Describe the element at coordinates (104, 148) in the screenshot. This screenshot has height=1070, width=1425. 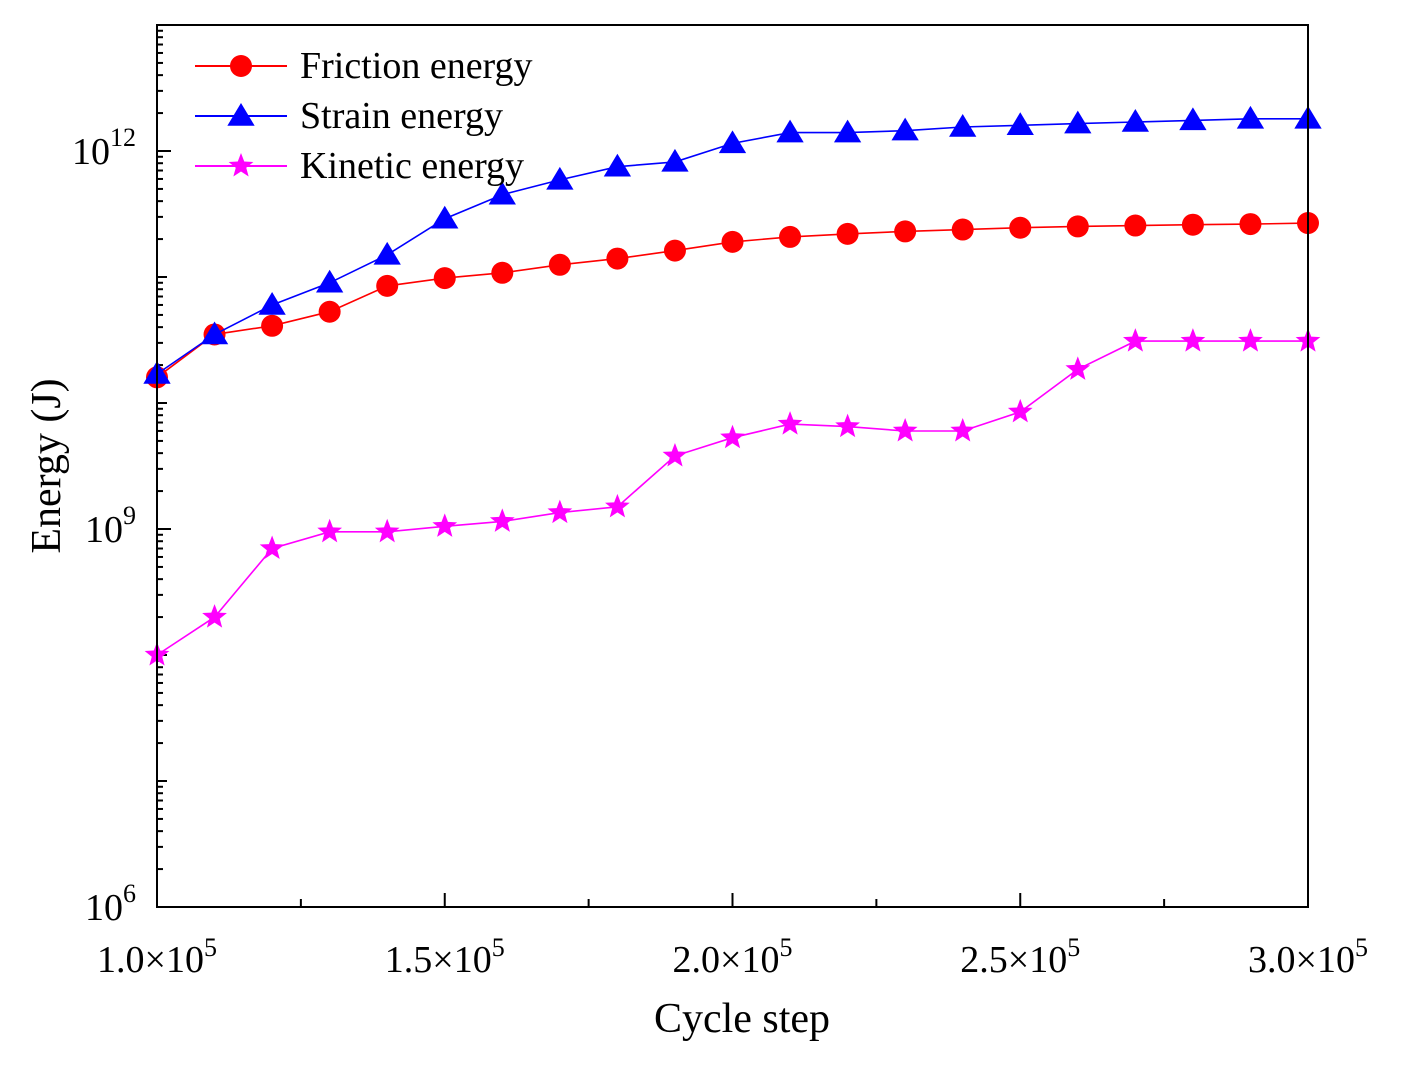
I see `y-tick-label: 10¹²` at that location.